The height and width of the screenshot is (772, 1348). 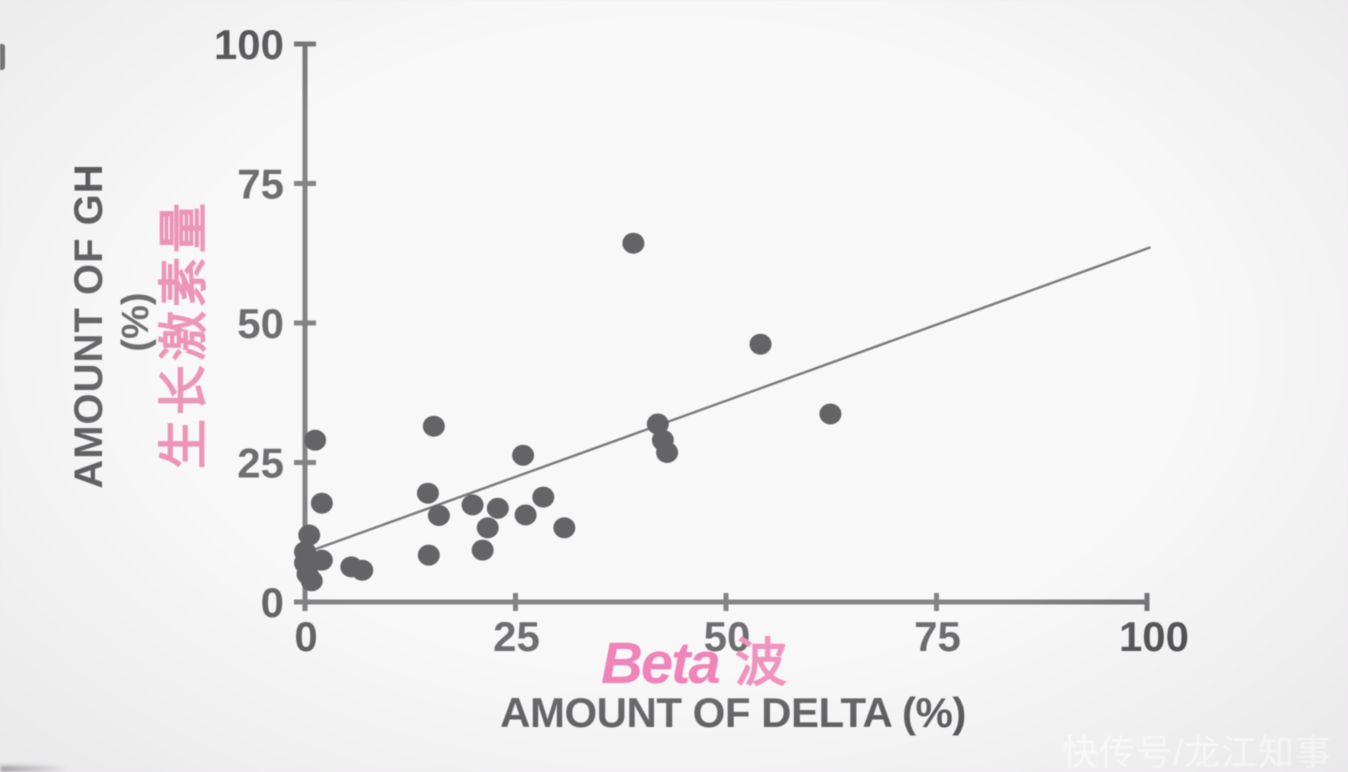 What do you see at coordinates (2, 57) in the screenshot?
I see `edge-artifact` at bounding box center [2, 57].